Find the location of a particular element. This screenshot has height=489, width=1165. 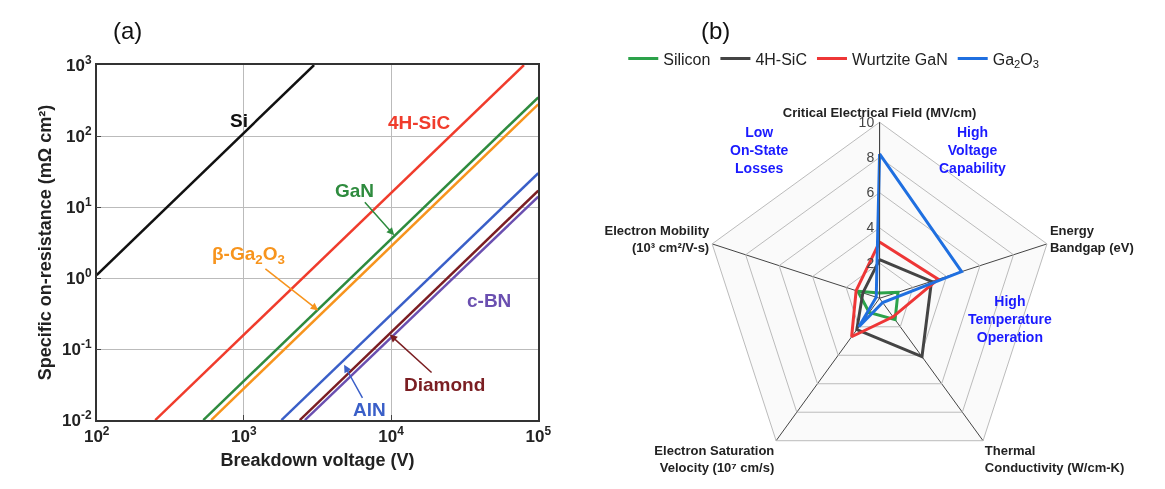

chart-title: (b) is located at coordinates (716, 30).